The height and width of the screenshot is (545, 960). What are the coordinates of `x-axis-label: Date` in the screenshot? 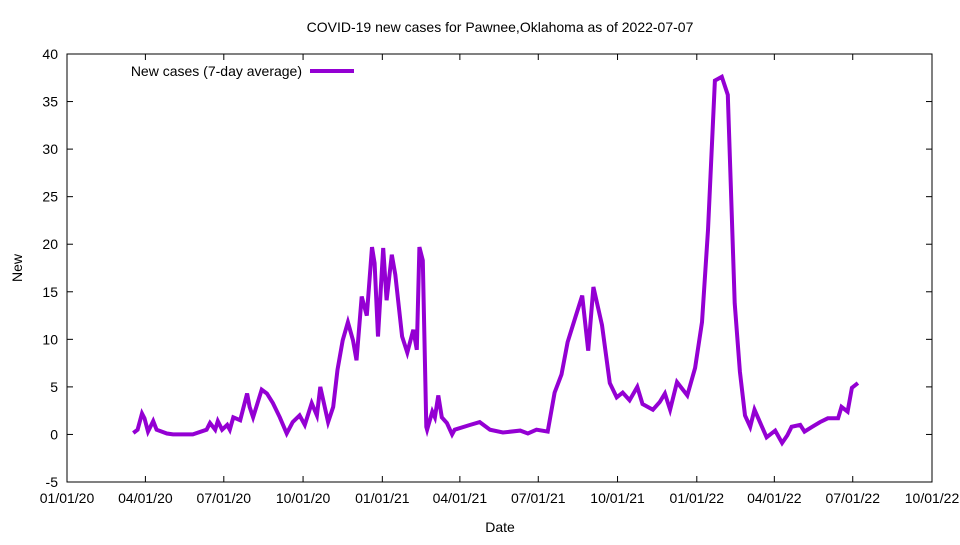 It's located at (500, 527).